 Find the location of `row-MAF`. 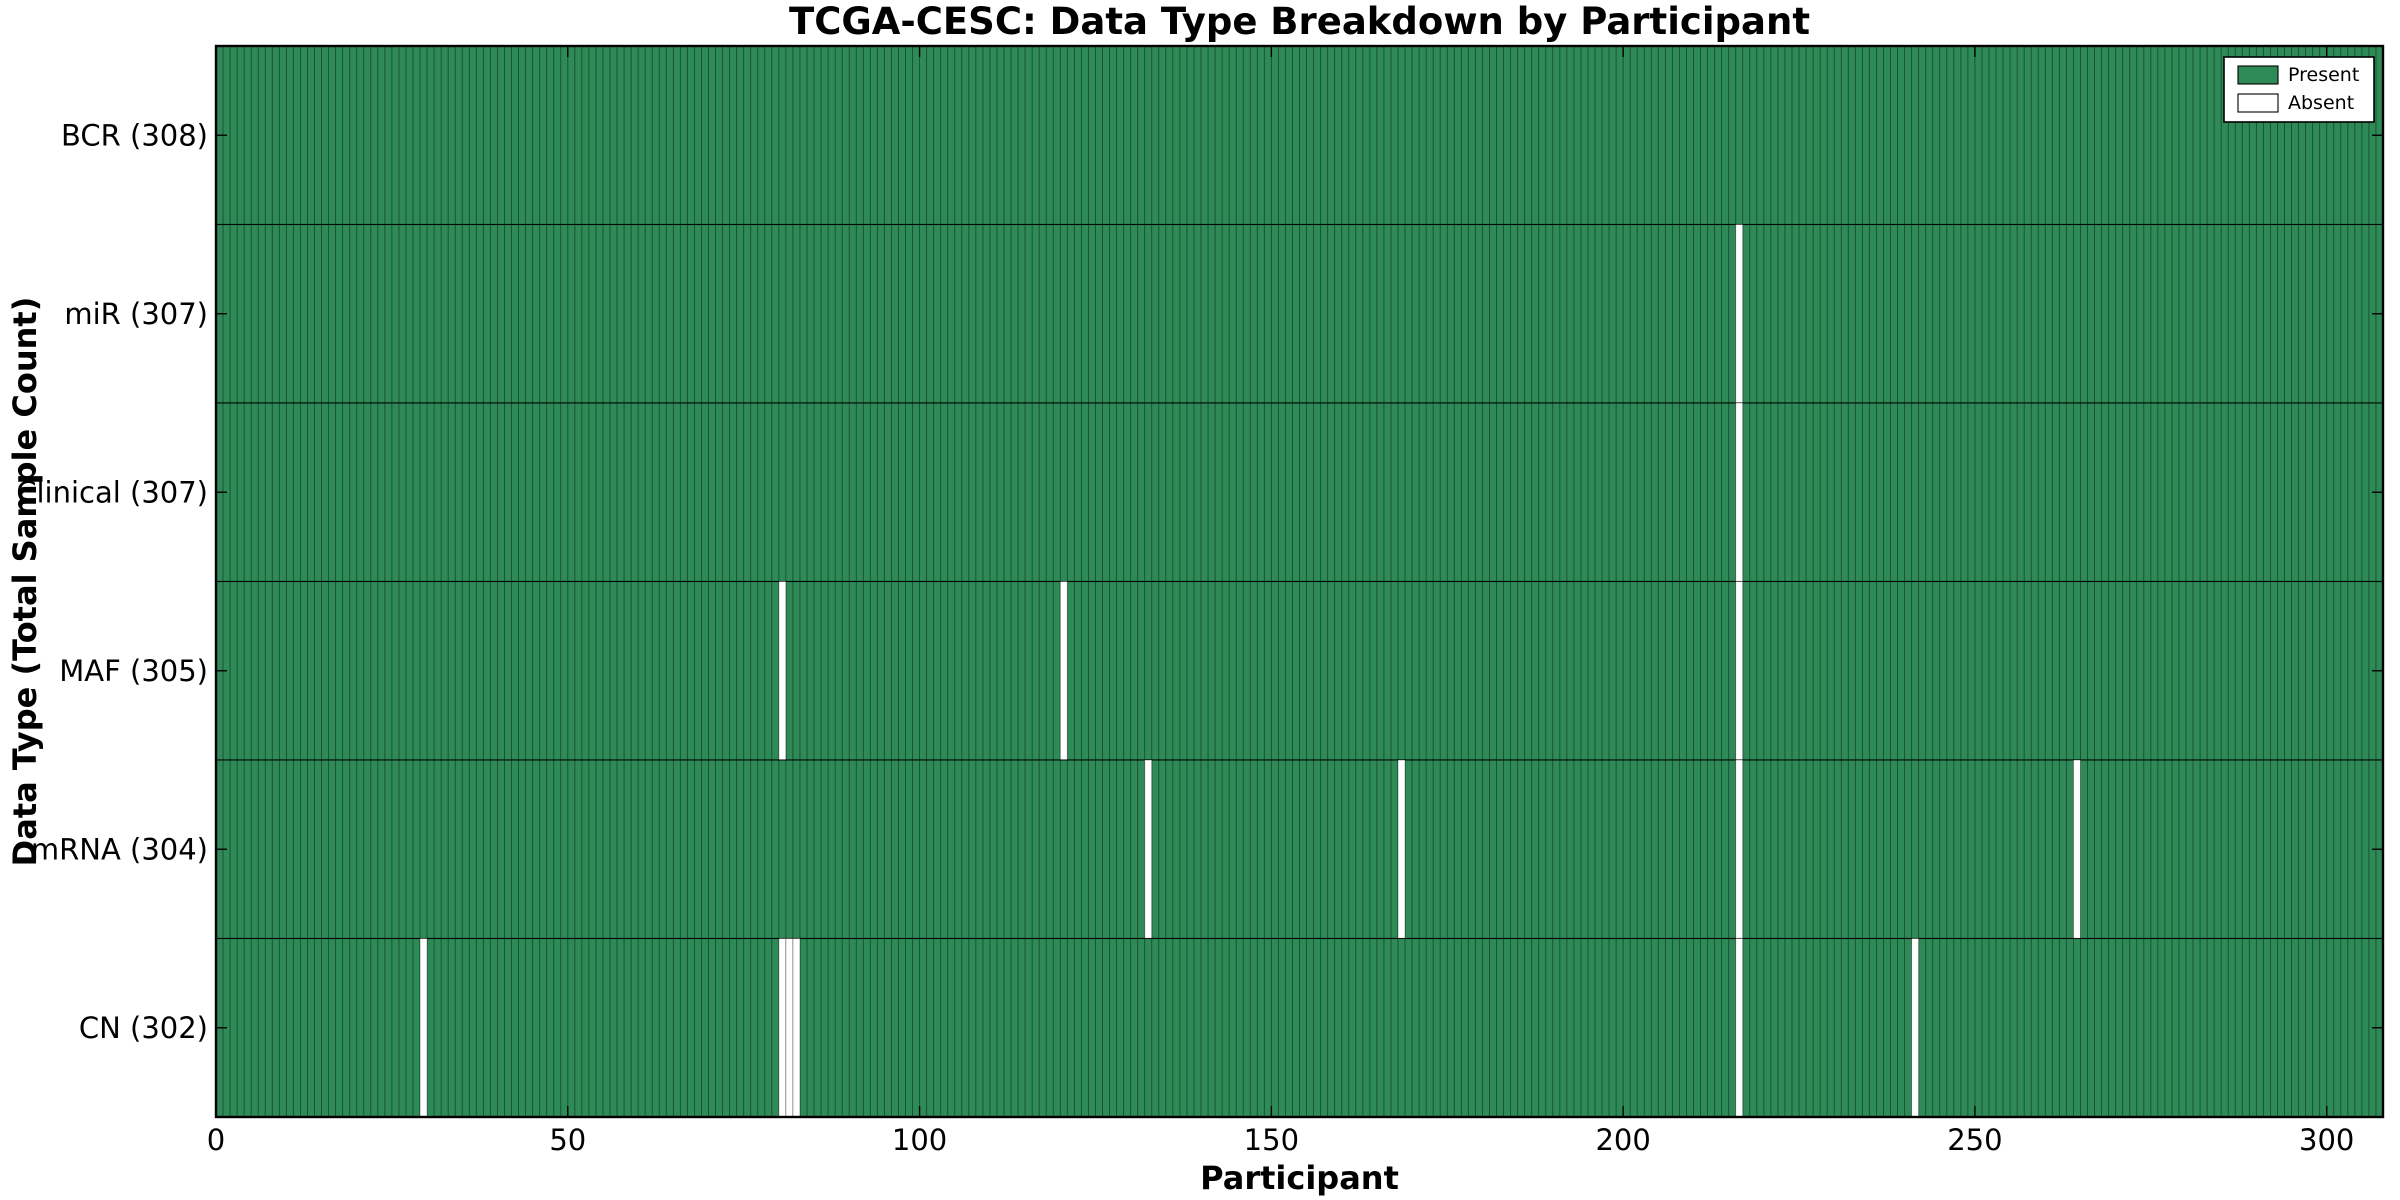

row-MAF is located at coordinates (1299, 670).